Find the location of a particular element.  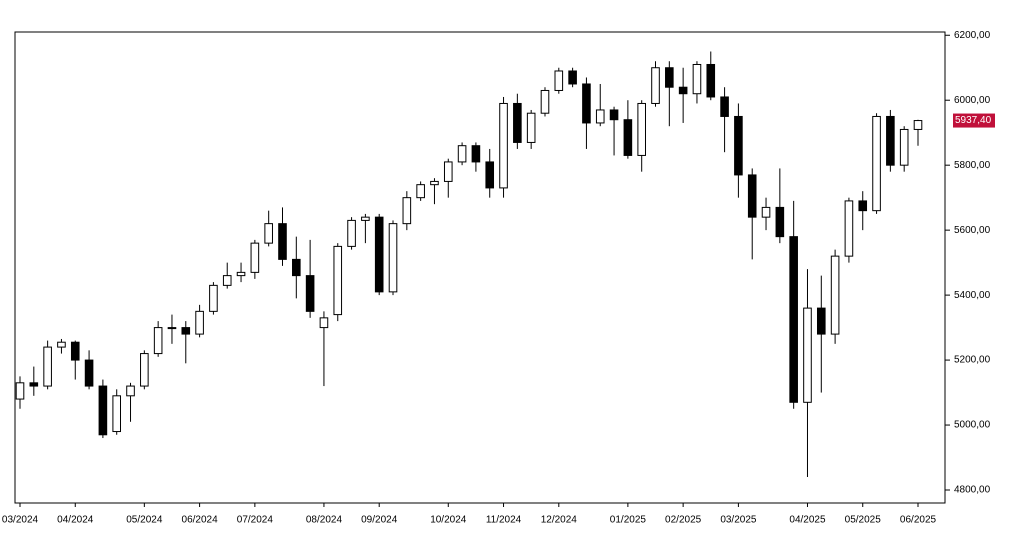

x-tick-label: 04/2024 is located at coordinates (75, 520).